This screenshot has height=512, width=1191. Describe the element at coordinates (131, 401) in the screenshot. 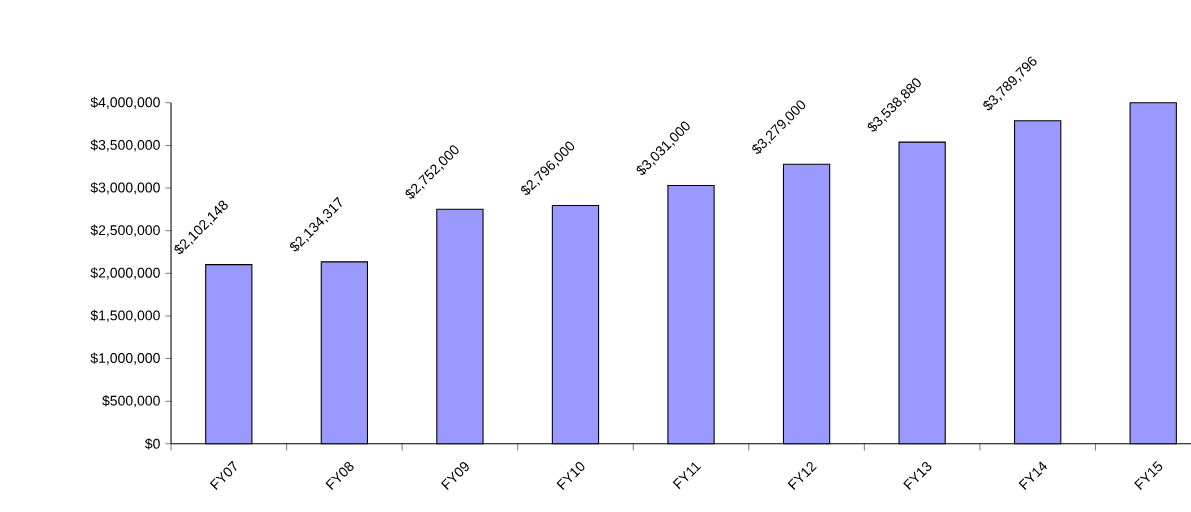

I see `y-tick-label: $500,000` at that location.